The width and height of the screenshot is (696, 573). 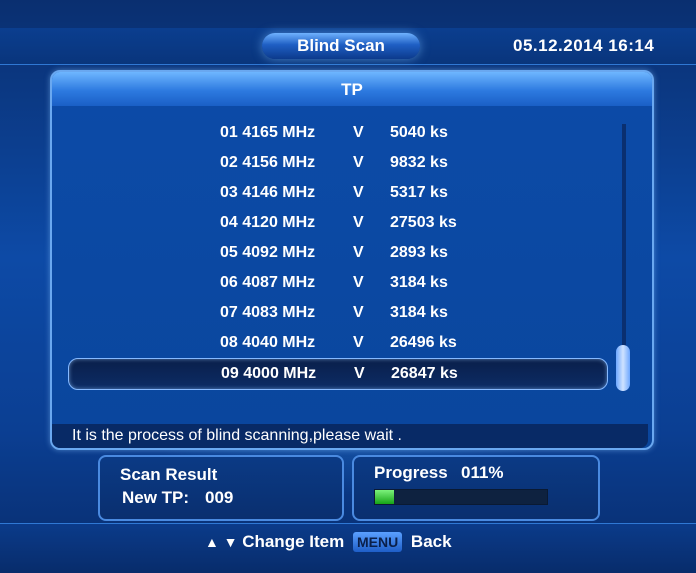 I want to click on tp-symbol-rate: 9832 ks, so click(x=419, y=162).